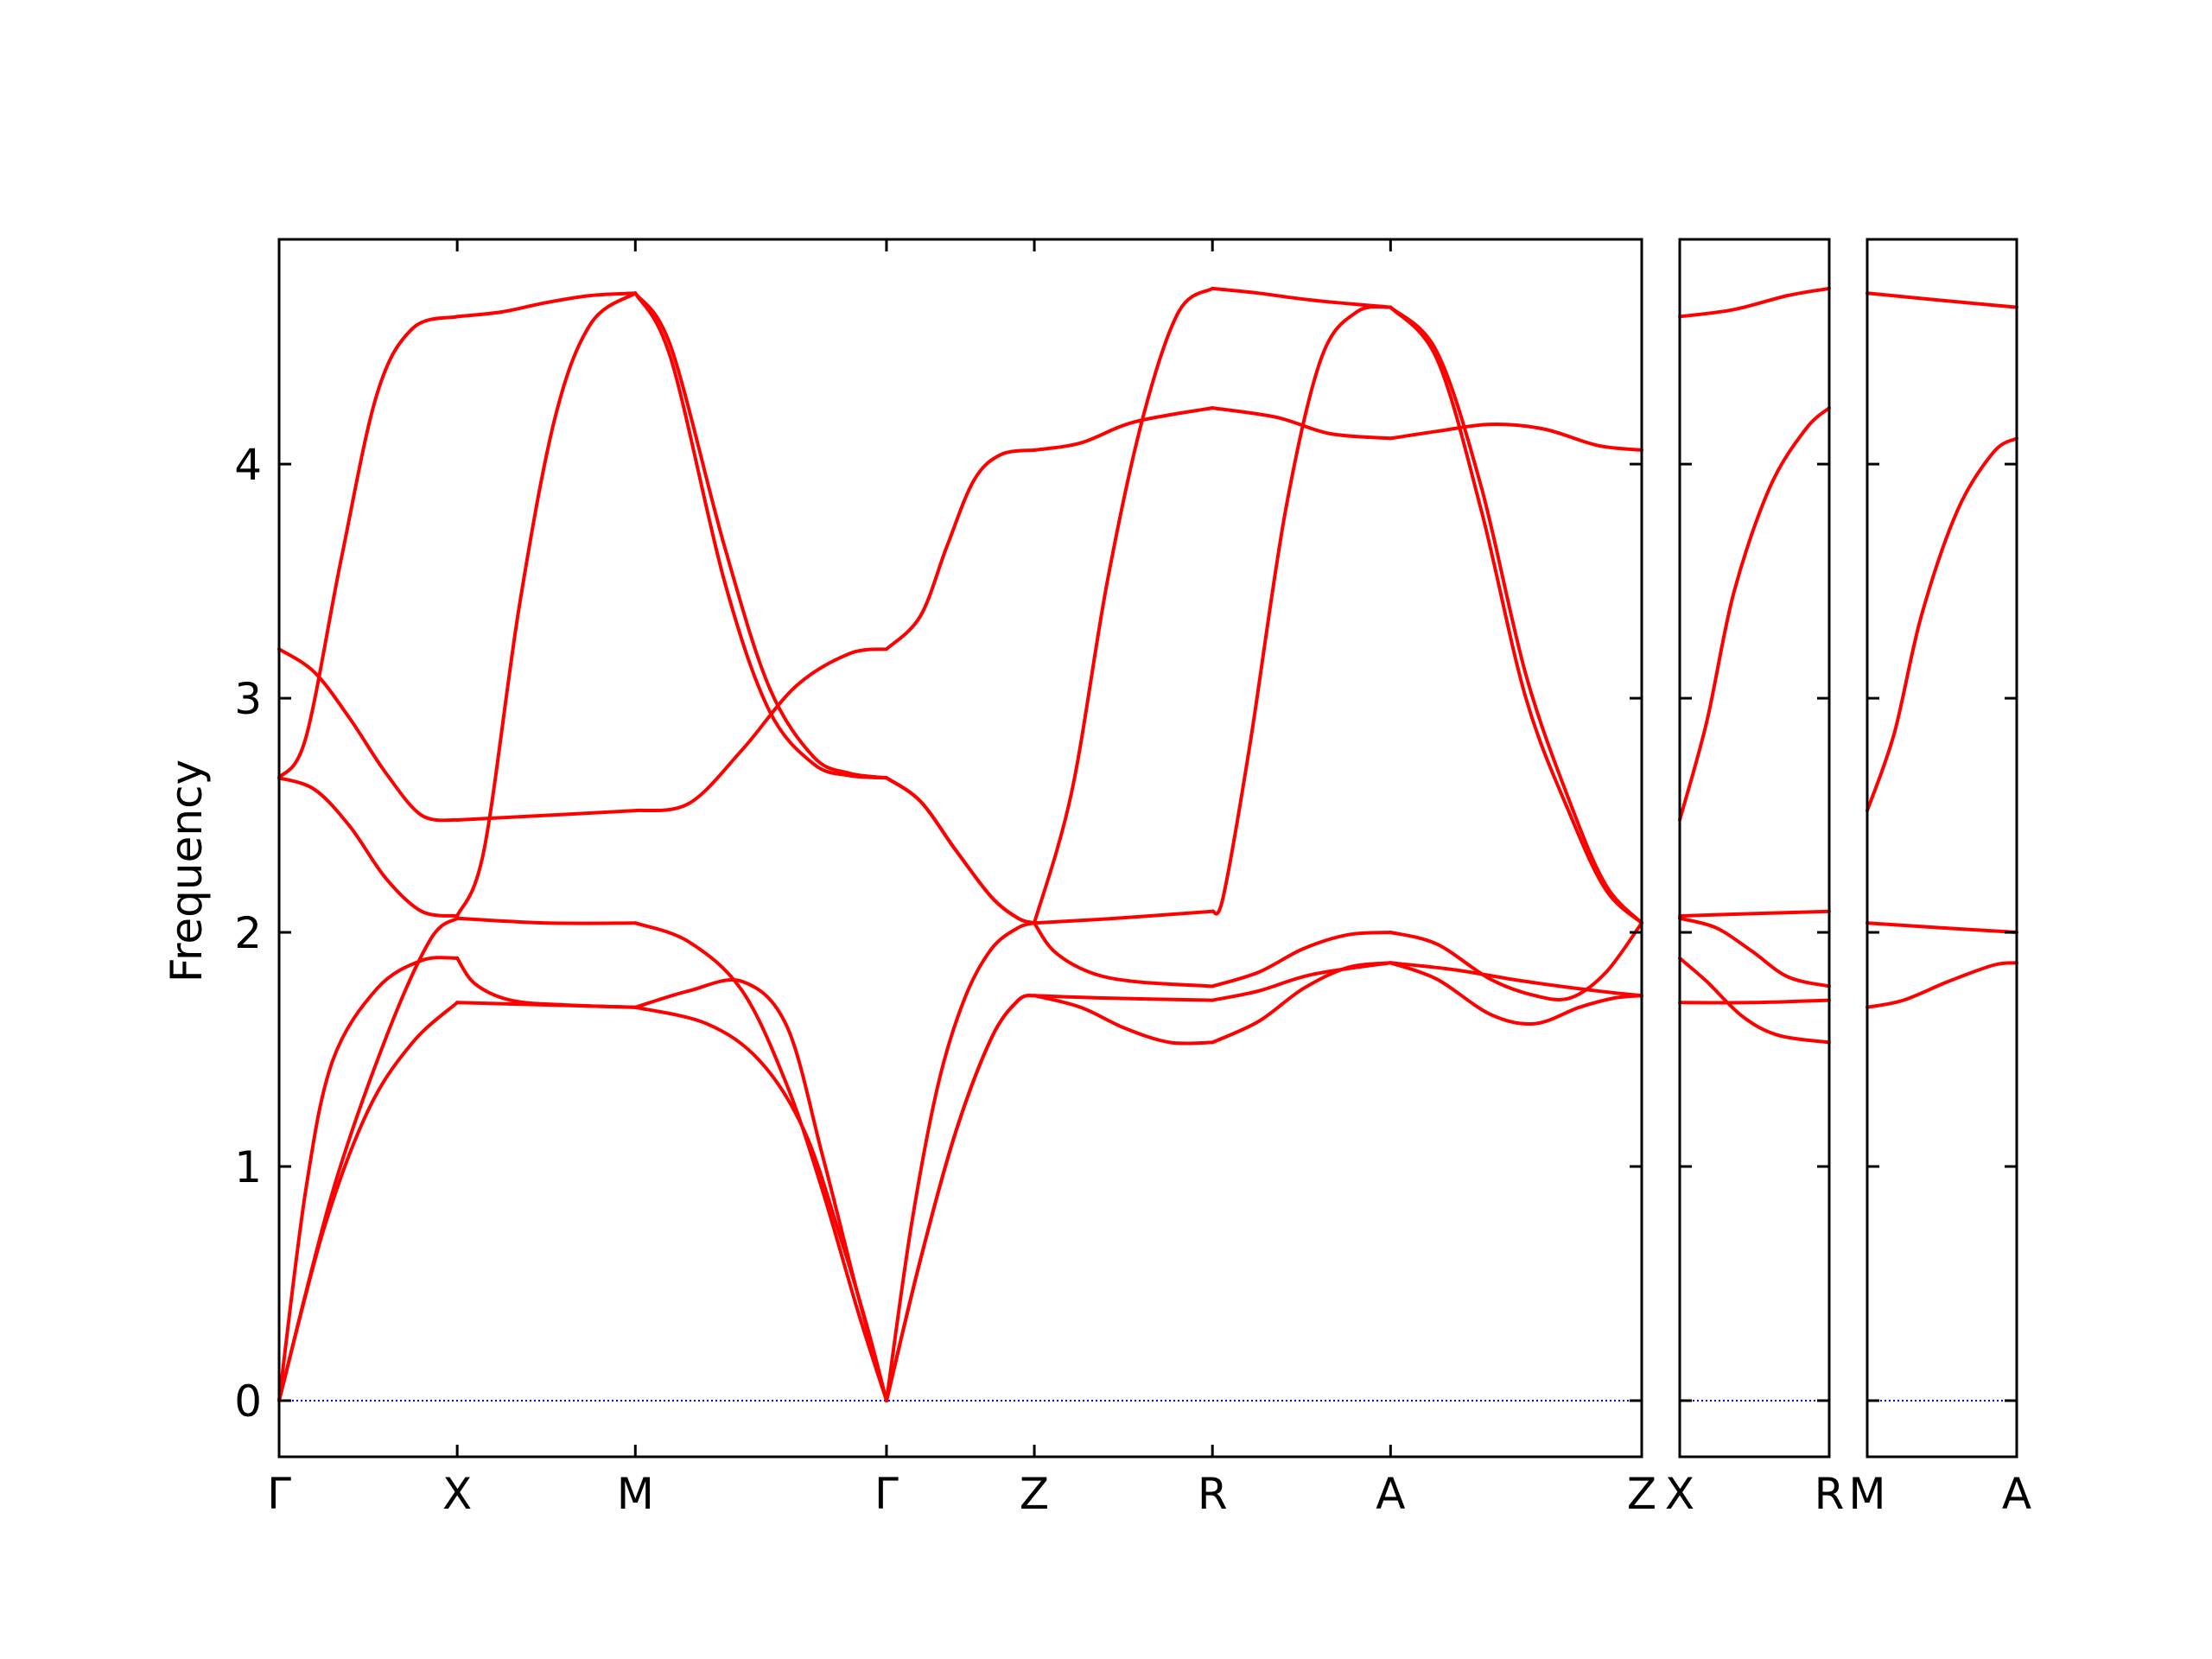 The image size is (2212, 1659). What do you see at coordinates (248, 1167) in the screenshot?
I see `y-tick-label: 1` at bounding box center [248, 1167].